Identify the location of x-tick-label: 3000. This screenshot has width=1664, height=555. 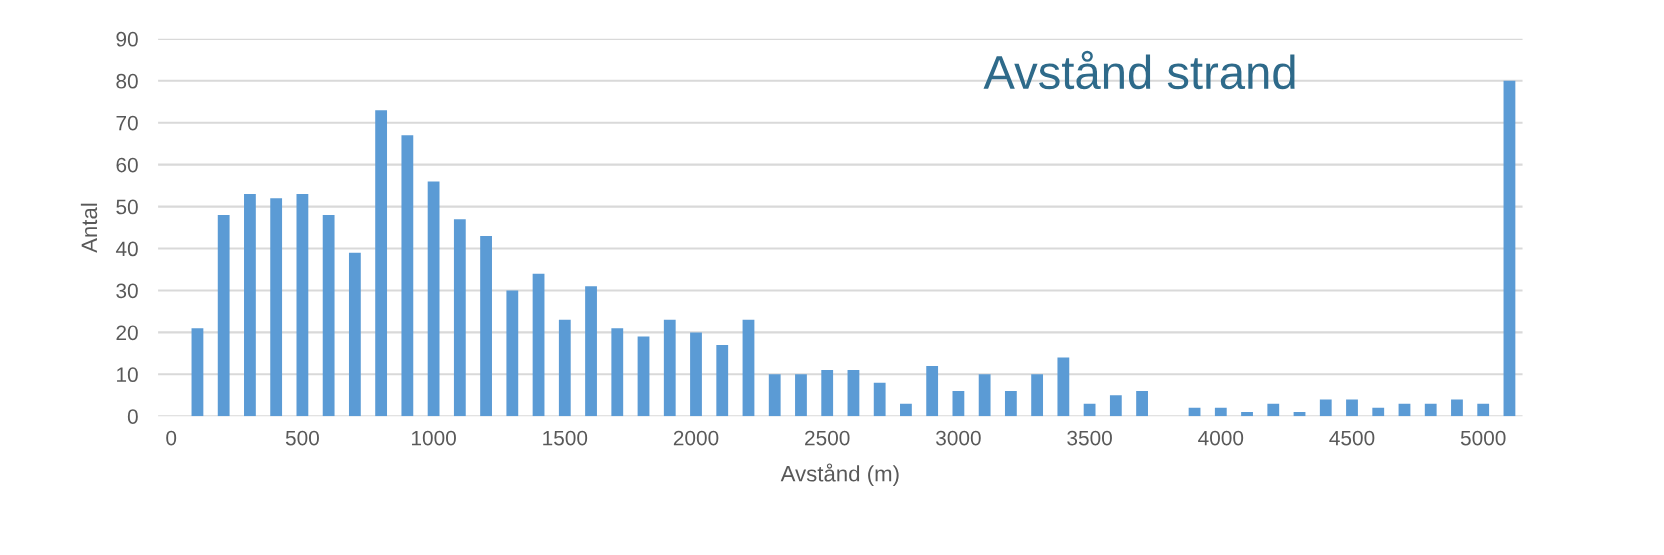
(958, 438).